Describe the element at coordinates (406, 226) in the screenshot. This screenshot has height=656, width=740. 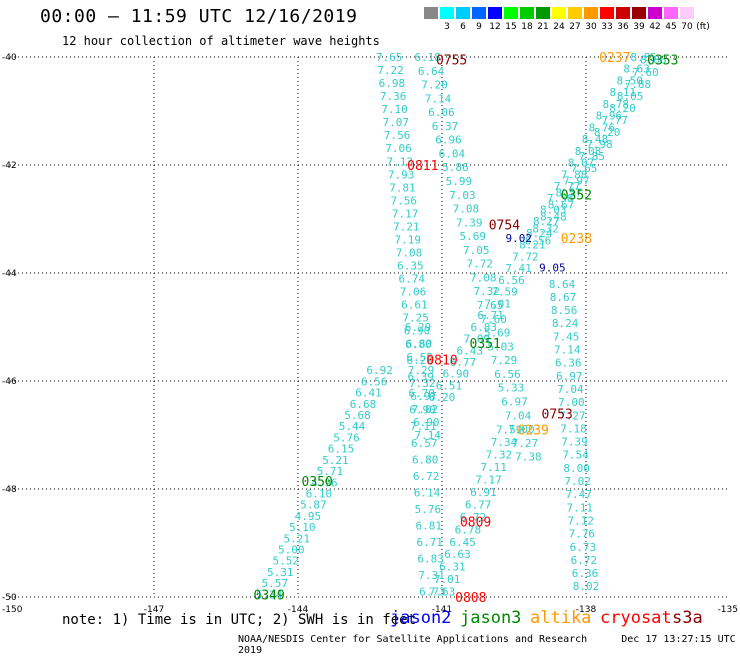
I see `wave-height-value: 7.21` at that location.